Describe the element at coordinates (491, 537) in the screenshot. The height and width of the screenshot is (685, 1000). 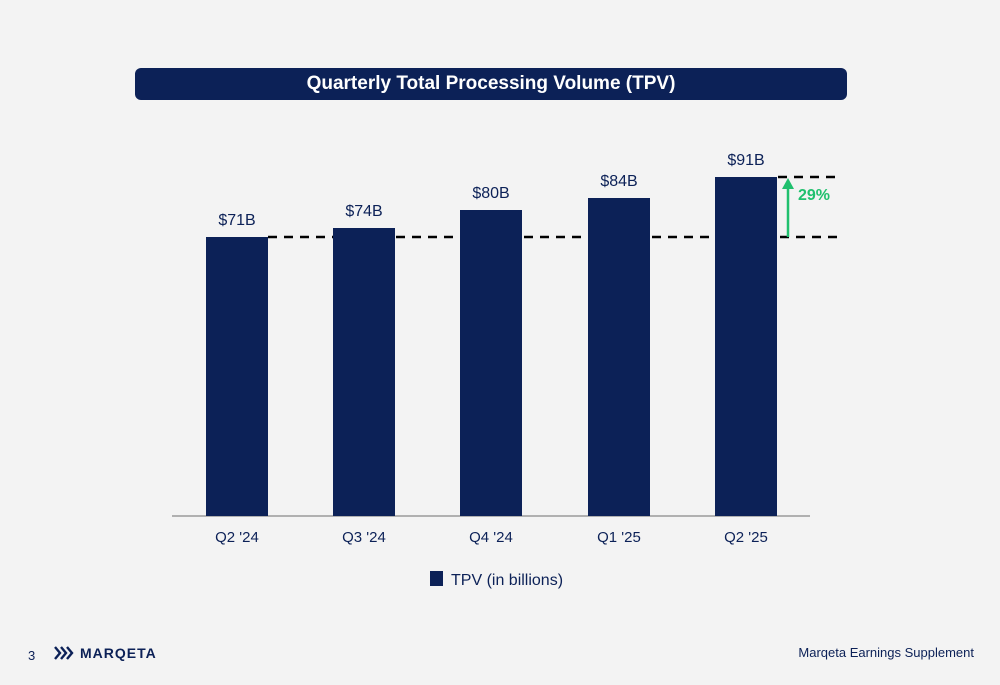
I see `x-tick-label-3: Q4 '24` at that location.